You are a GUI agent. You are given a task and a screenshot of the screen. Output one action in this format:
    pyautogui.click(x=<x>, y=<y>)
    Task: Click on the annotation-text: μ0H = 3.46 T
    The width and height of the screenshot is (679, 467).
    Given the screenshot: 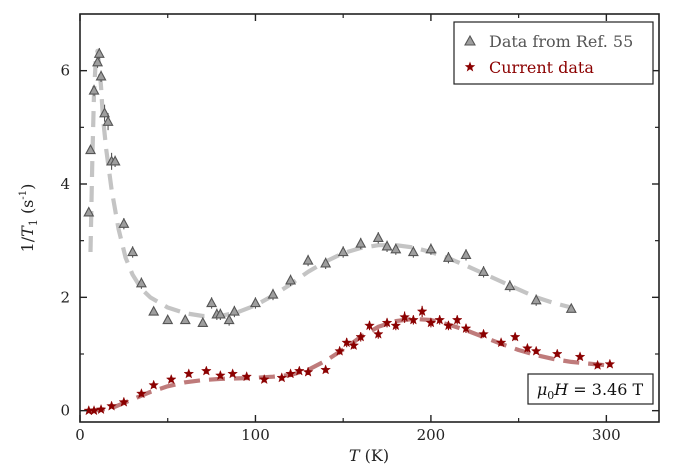 What is the action you would take?
    pyautogui.click(x=590, y=391)
    